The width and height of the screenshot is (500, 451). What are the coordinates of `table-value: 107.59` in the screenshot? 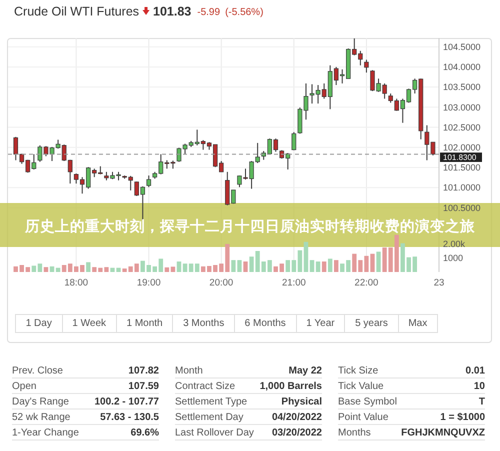 It's located at (143, 386).